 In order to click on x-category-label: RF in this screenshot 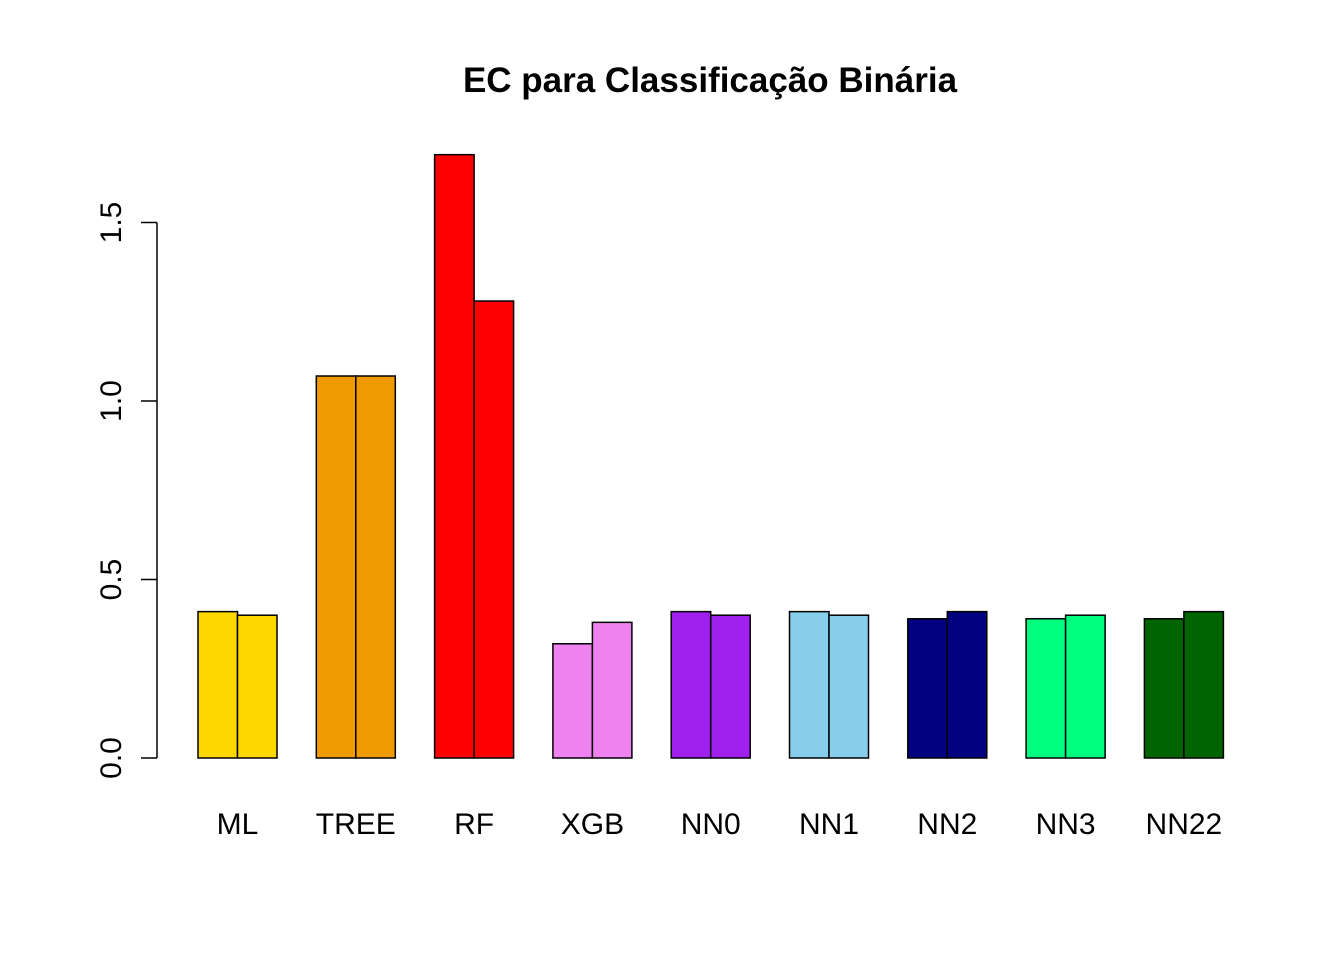, I will do `click(474, 824)`.